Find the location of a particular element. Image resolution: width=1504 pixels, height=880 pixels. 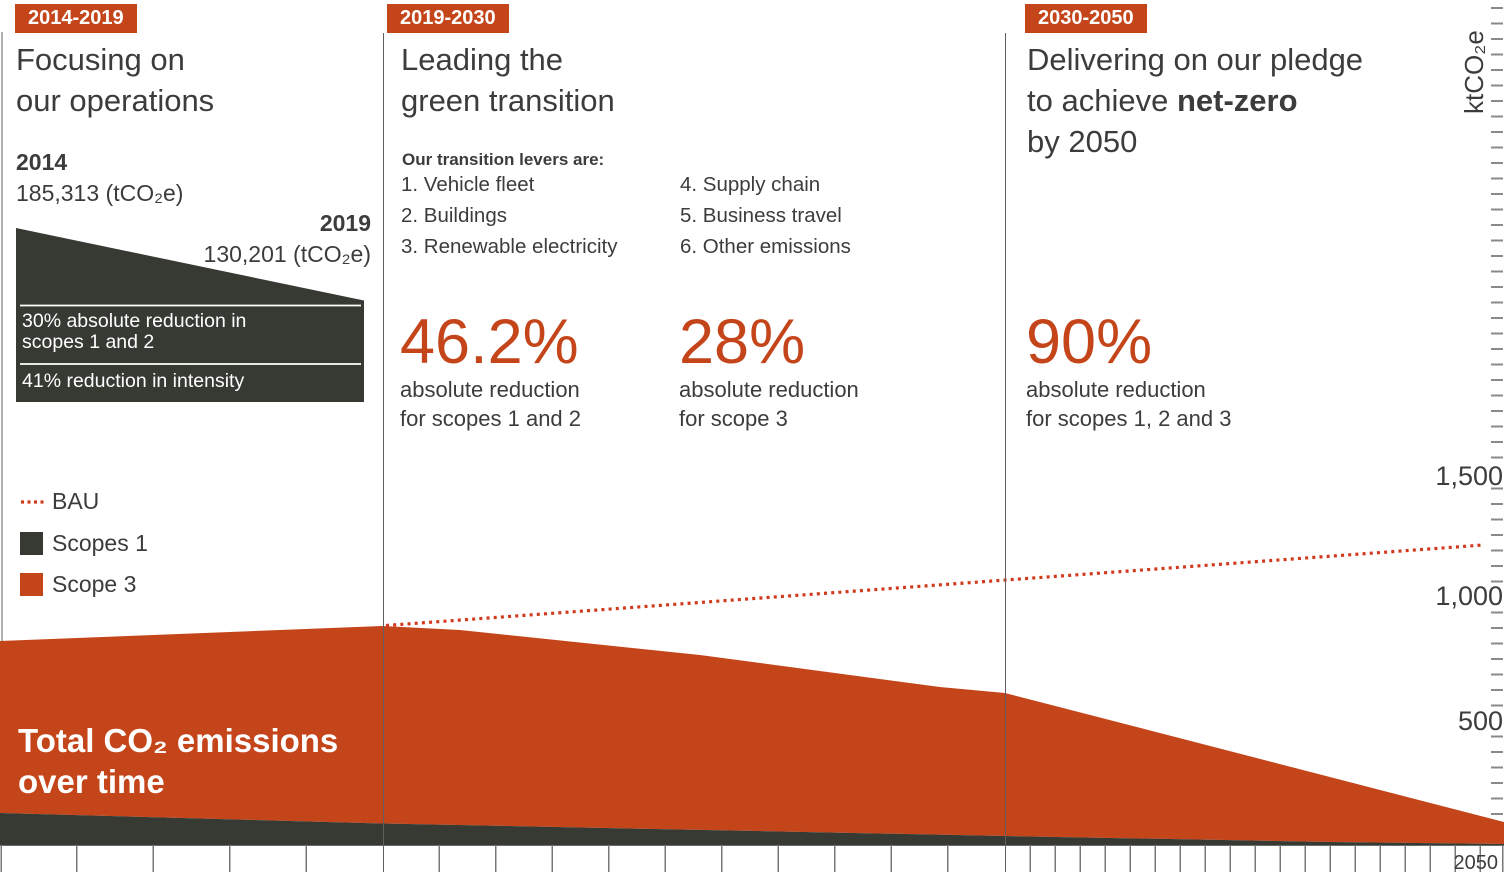

y-axis-unit-label: ktCO₂e is located at coordinates (1474, 72).